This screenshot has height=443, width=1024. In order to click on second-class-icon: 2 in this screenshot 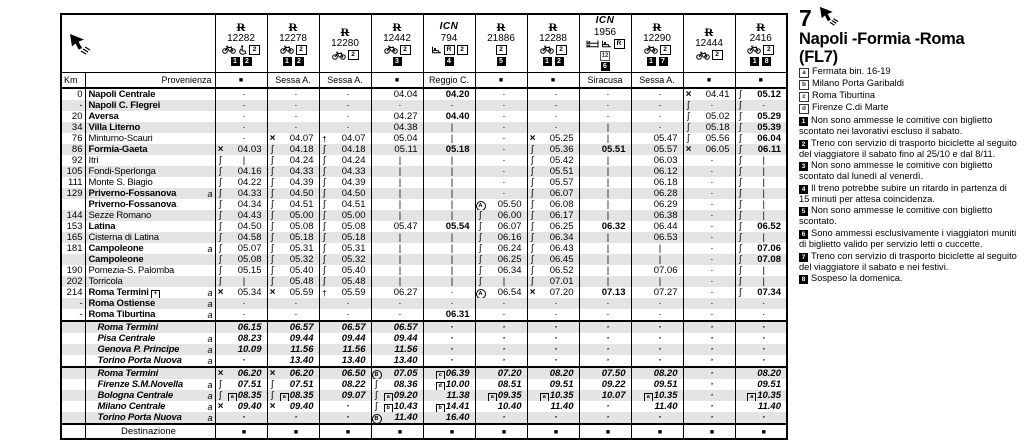, I will do `click(301, 49)`.